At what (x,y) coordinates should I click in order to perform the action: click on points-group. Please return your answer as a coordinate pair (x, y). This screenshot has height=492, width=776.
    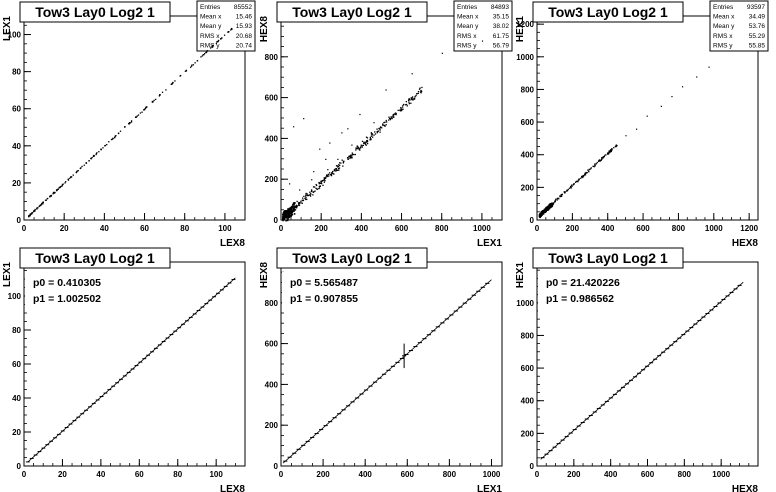
    Looking at the image, I should click on (383, 131).